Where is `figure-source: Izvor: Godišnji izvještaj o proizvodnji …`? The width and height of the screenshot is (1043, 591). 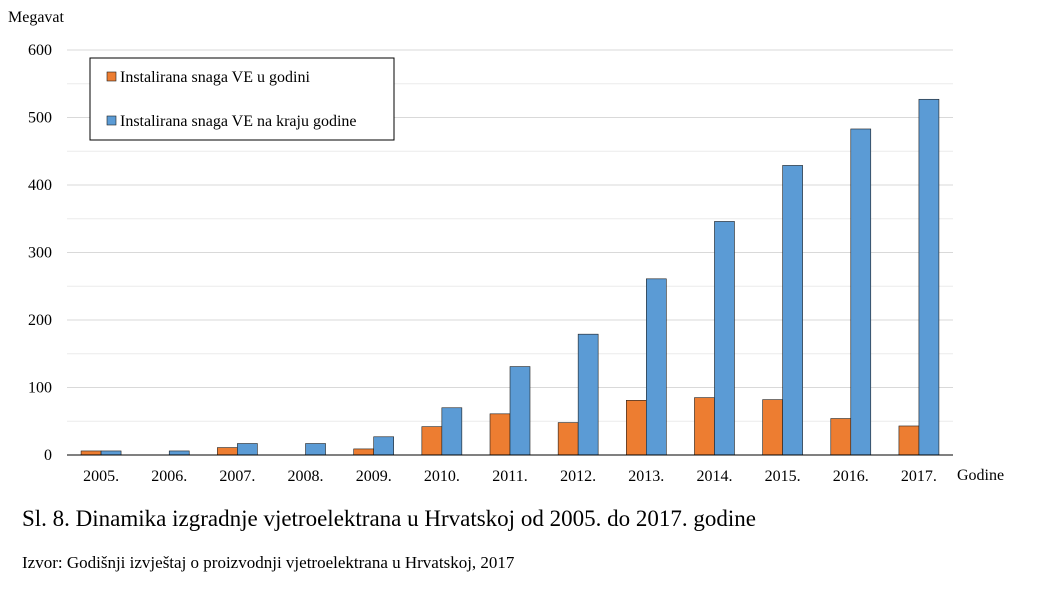 figure-source: Izvor: Godišnji izvještaj o proizvodnji … is located at coordinates (268, 562).